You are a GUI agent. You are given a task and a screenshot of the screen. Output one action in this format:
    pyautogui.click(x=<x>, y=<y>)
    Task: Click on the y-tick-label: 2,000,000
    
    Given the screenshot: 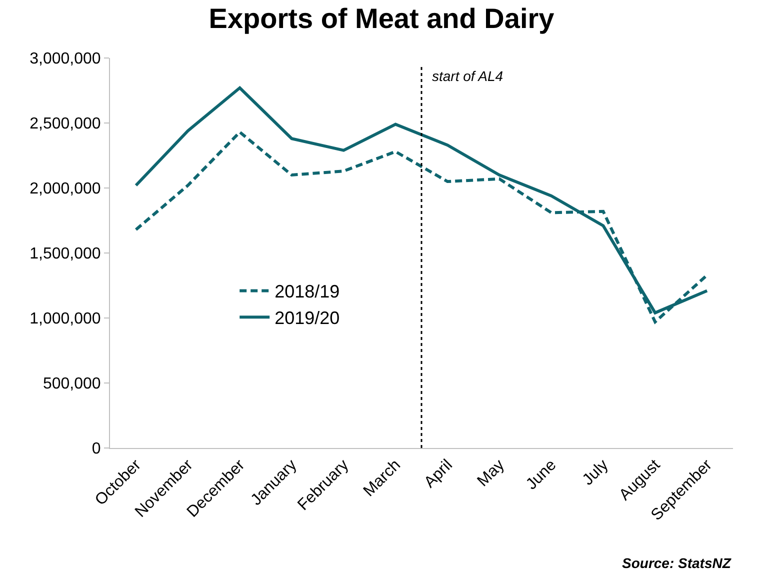 What is the action you would take?
    pyautogui.click(x=65, y=189)
    